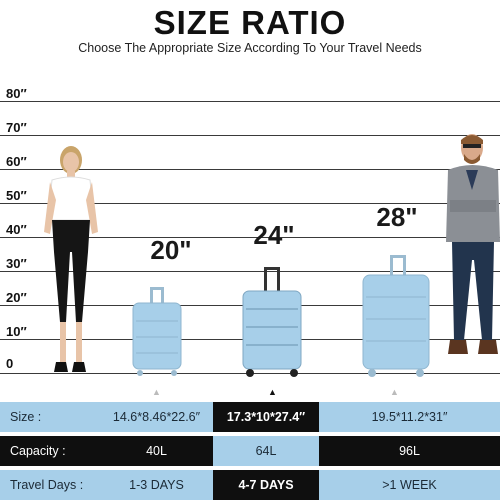  Describe the element at coordinates (409, 417) in the screenshot. I see `size-28: 19.5*11.2*31″` at that location.